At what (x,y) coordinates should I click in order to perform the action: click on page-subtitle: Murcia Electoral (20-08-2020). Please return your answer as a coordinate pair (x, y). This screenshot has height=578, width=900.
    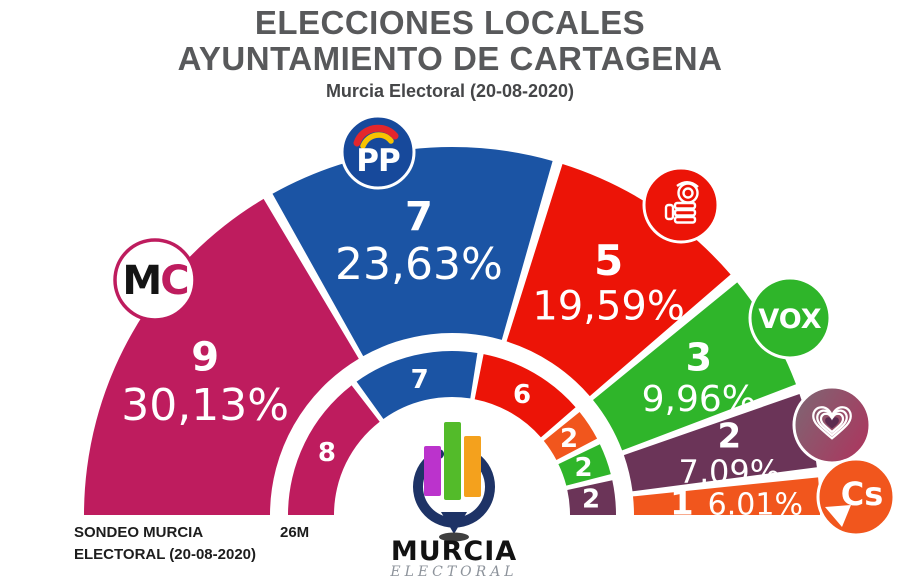
    Looking at the image, I should click on (450, 90).